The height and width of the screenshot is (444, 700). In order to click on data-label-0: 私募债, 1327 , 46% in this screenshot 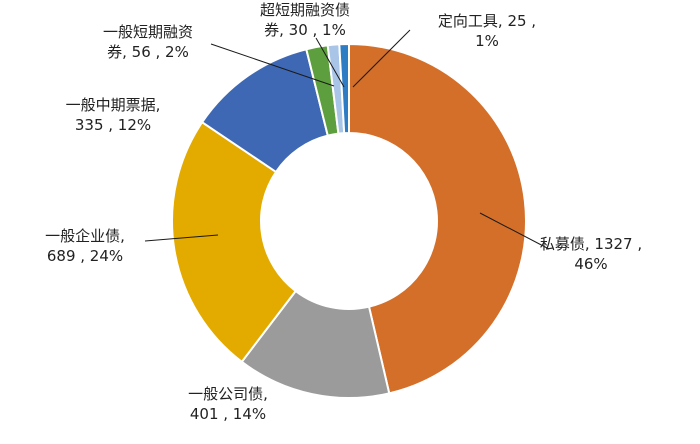, I will do `click(591, 254)`.